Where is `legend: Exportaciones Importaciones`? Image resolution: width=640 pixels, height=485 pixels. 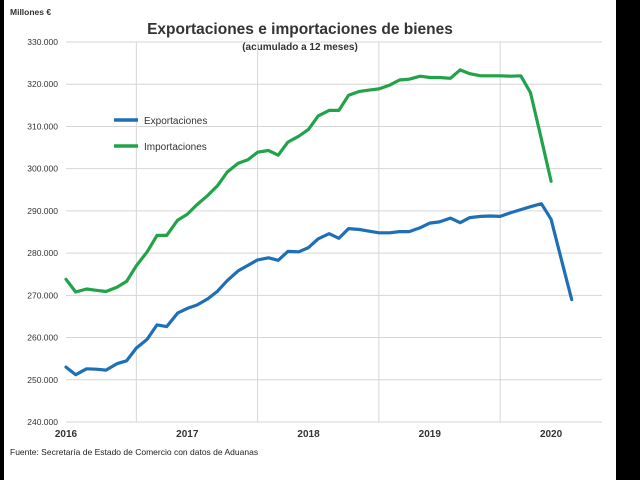
legend: Exportaciones Importaciones is located at coordinates (160, 134).